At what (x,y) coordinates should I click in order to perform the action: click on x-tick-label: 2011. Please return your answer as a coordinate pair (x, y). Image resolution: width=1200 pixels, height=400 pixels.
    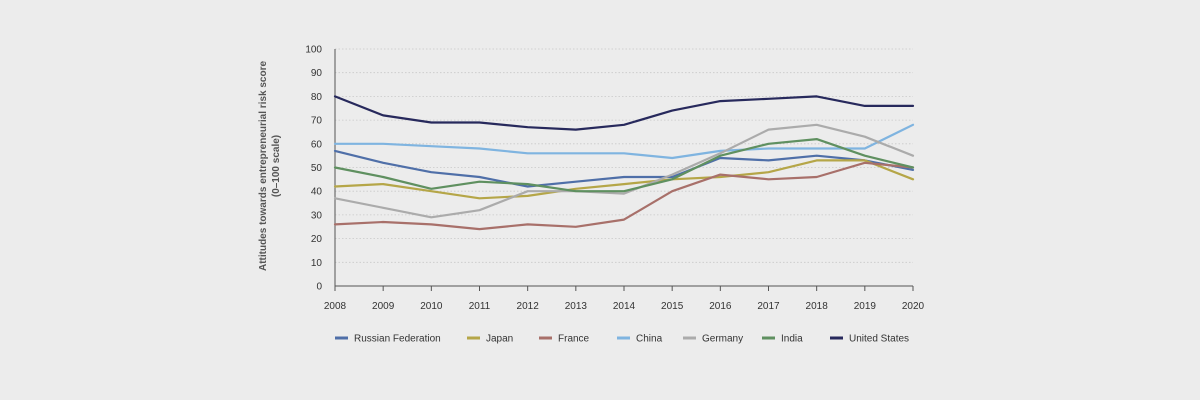
    Looking at the image, I should click on (480, 306).